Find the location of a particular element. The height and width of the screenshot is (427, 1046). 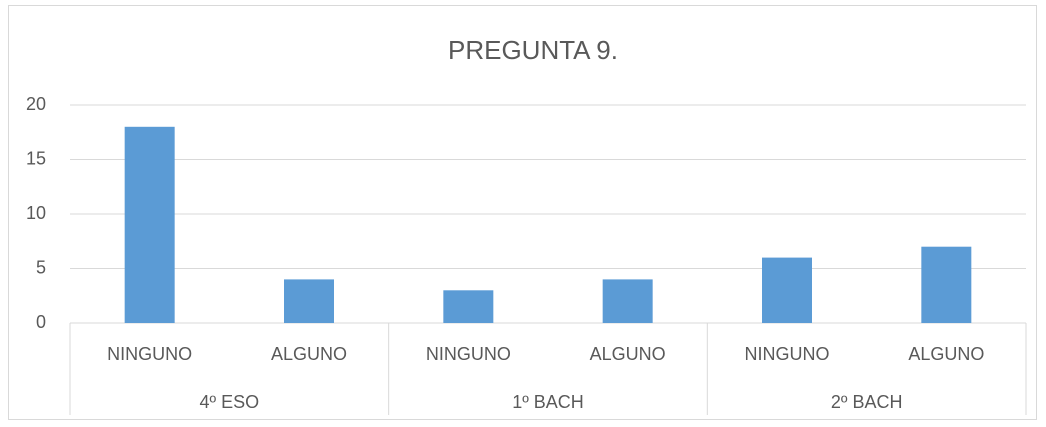

y-tick-label: 15 is located at coordinates (36, 158).